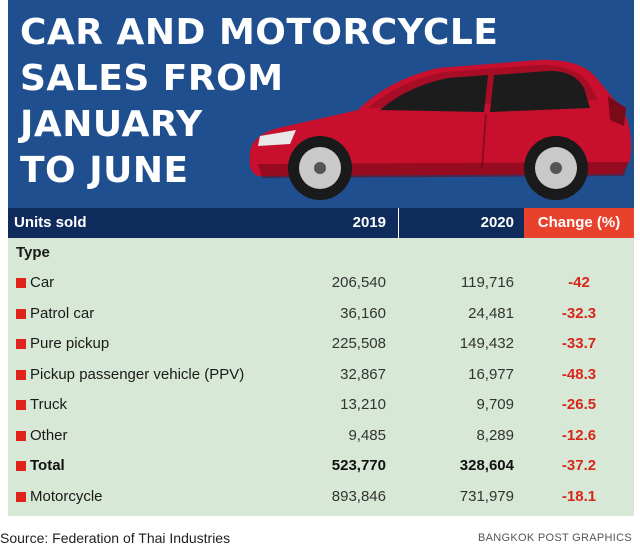 This screenshot has width=640, height=549. I want to click on row-type-label: Other, so click(49, 435).